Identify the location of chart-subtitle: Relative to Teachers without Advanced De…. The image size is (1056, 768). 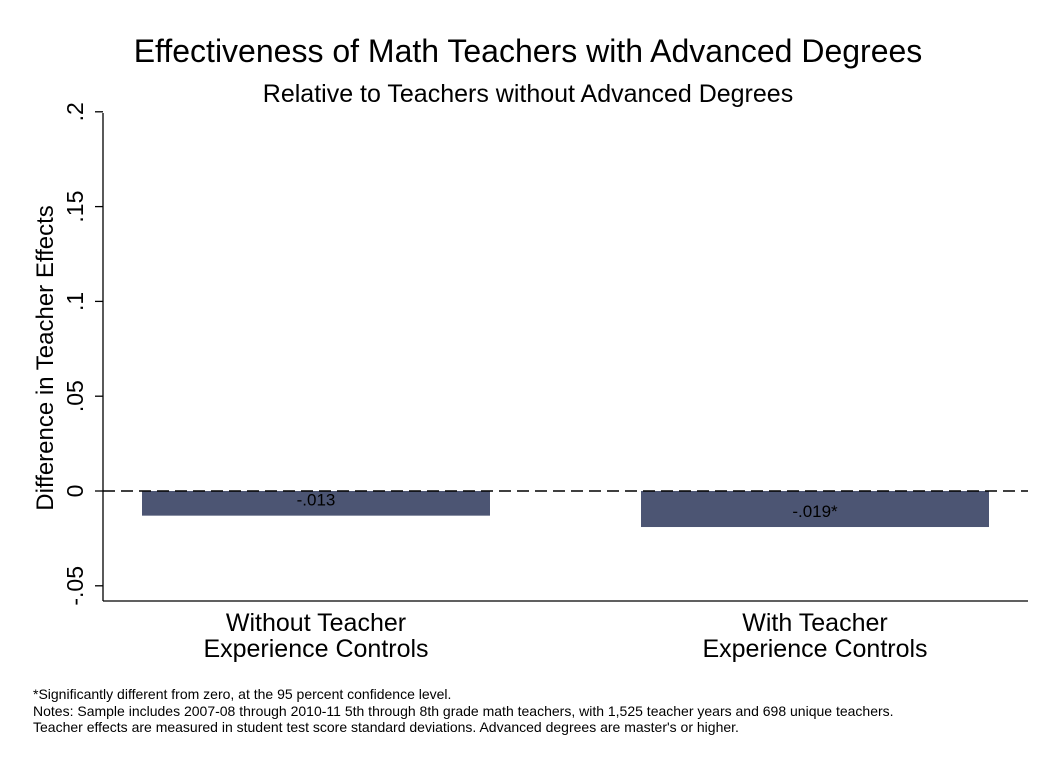
(528, 94).